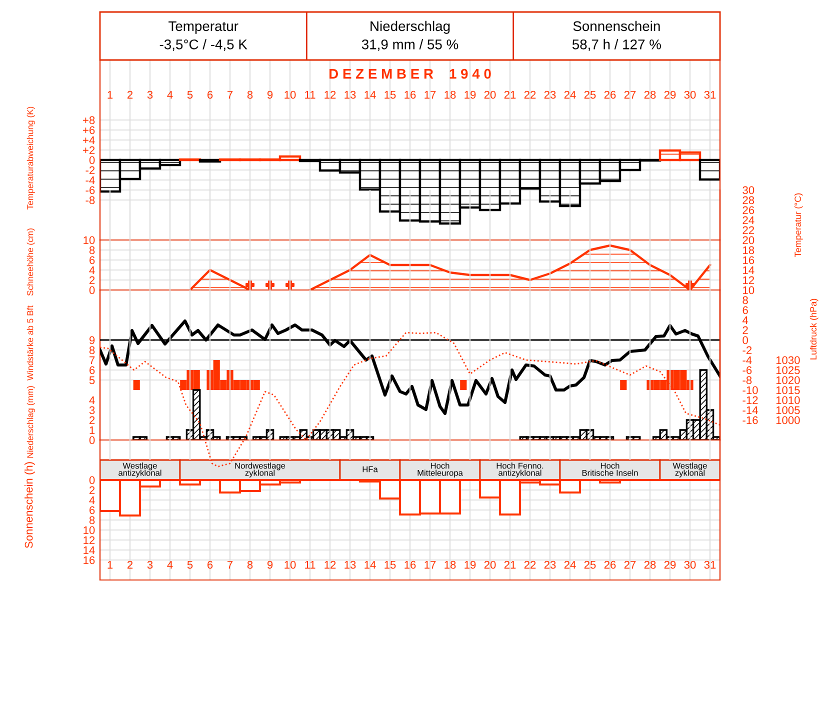  What do you see at coordinates (616, 26) in the screenshot?
I see `annotation: Sonnenschein` at bounding box center [616, 26].